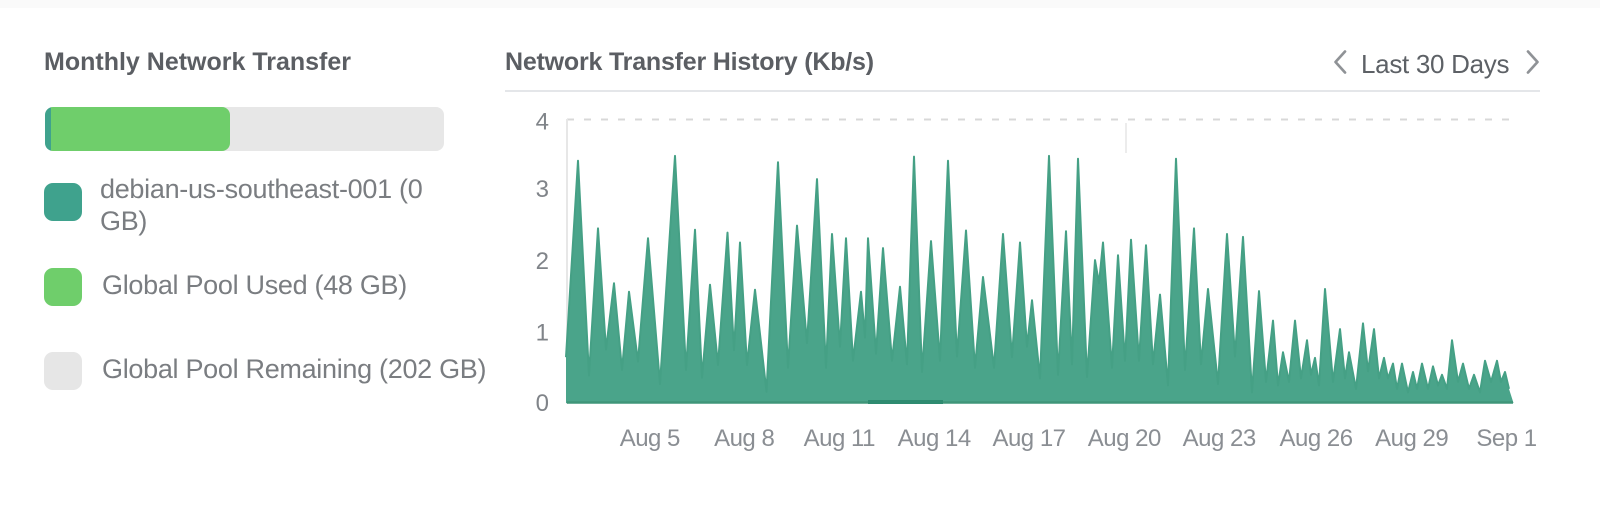 The width and height of the screenshot is (1600, 520). What do you see at coordinates (1028, 438) in the screenshot?
I see `svg-text: Aug 17` at bounding box center [1028, 438].